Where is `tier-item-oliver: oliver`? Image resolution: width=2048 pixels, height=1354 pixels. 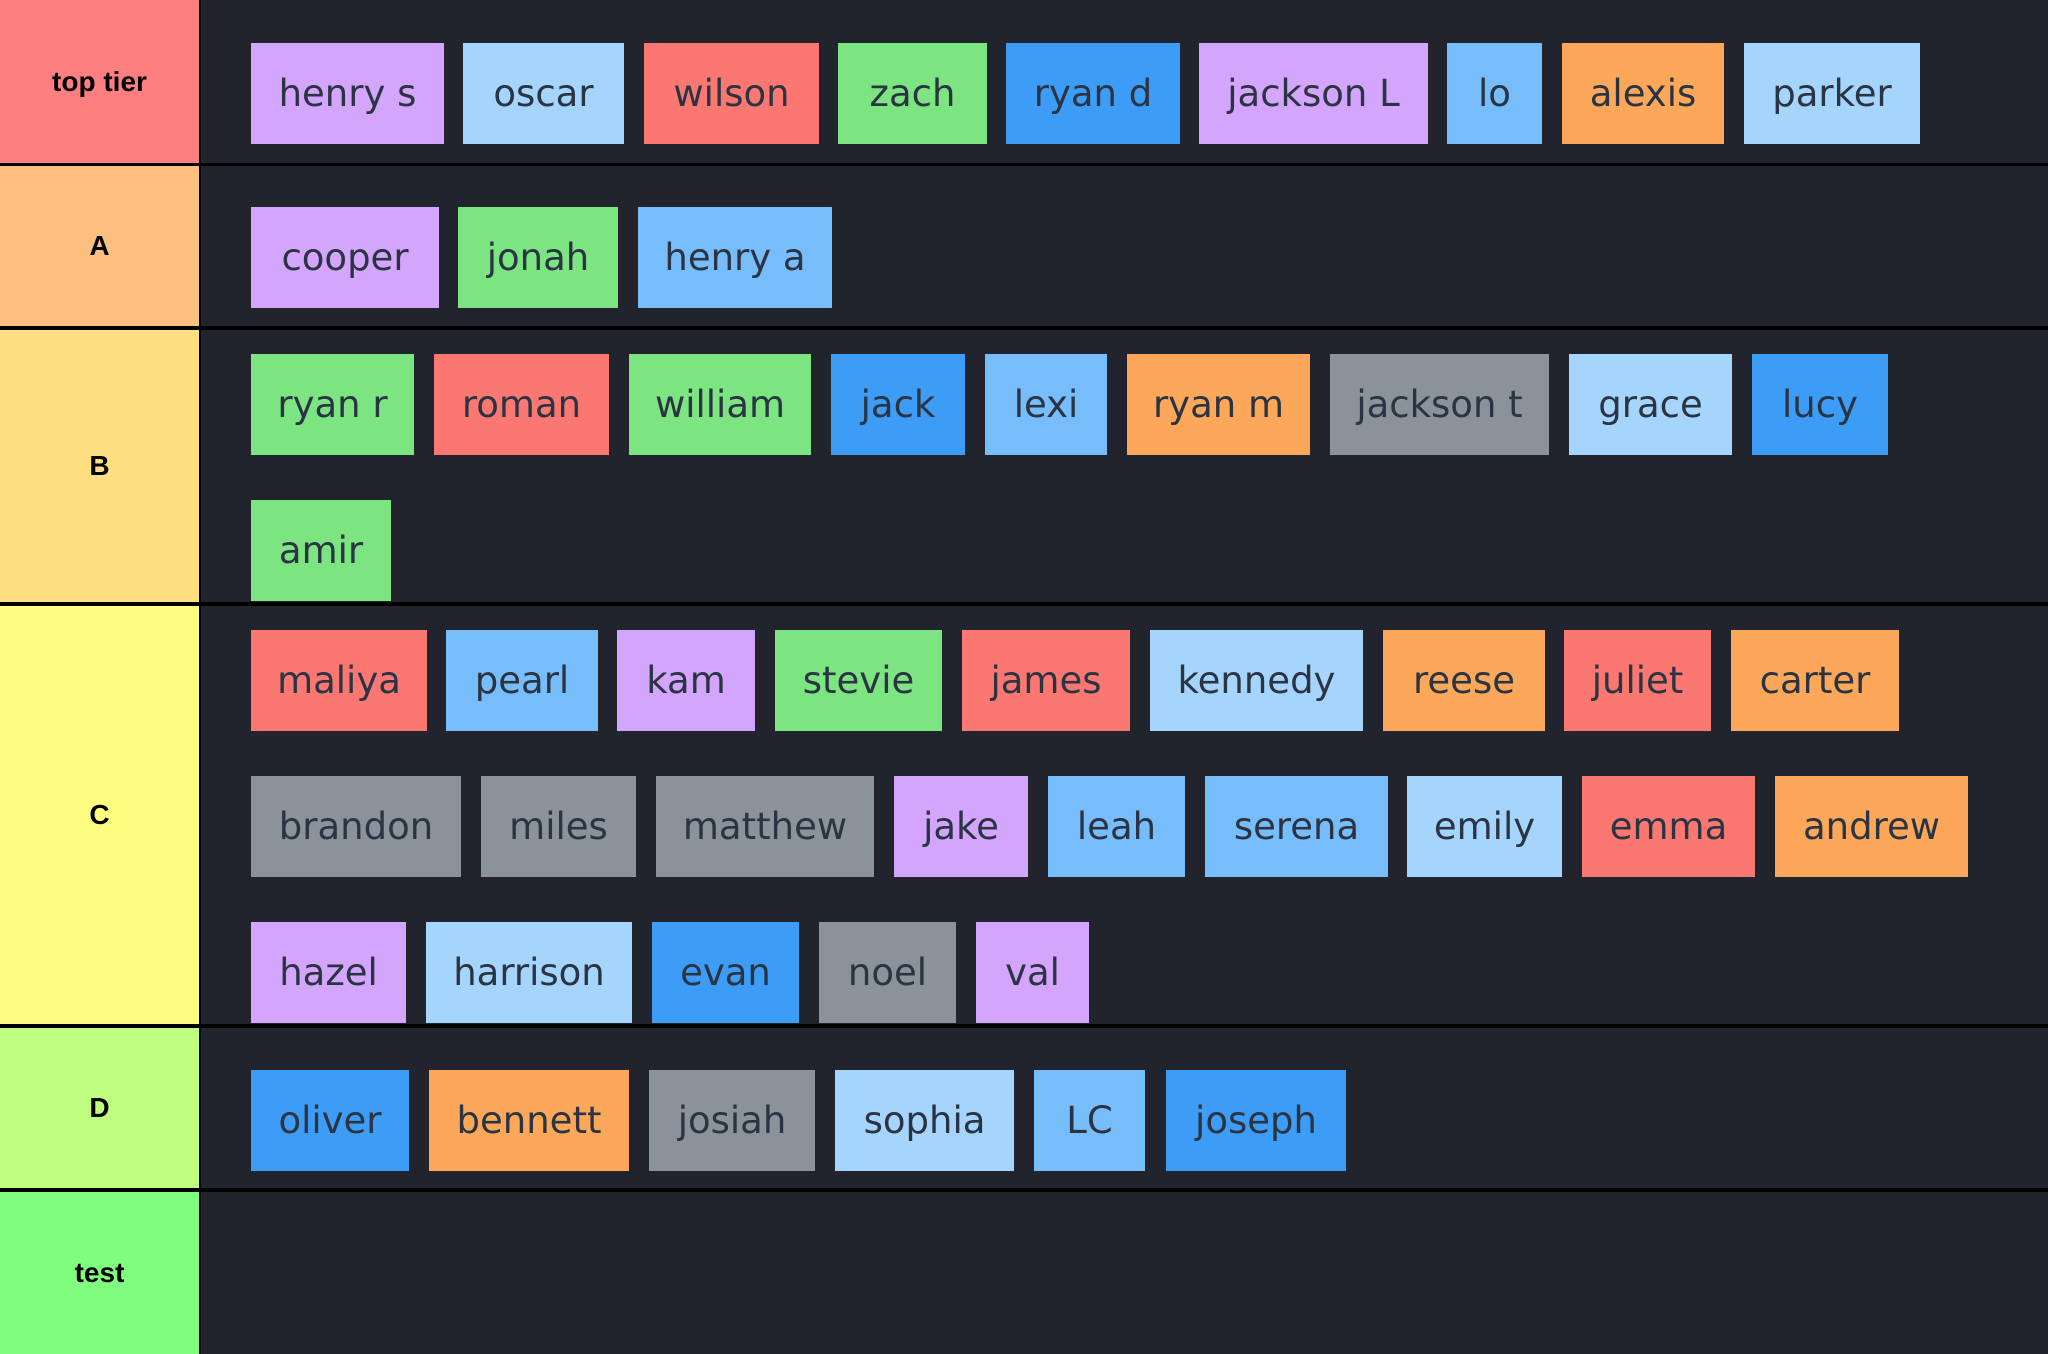
tier-item-oliver: oliver is located at coordinates (330, 1120).